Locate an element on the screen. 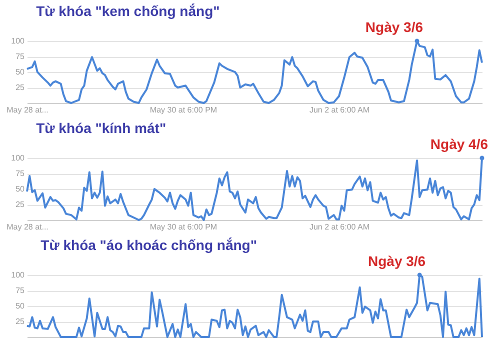  chart-title: Từ khóa "kem chống nắng" is located at coordinates (128, 11).